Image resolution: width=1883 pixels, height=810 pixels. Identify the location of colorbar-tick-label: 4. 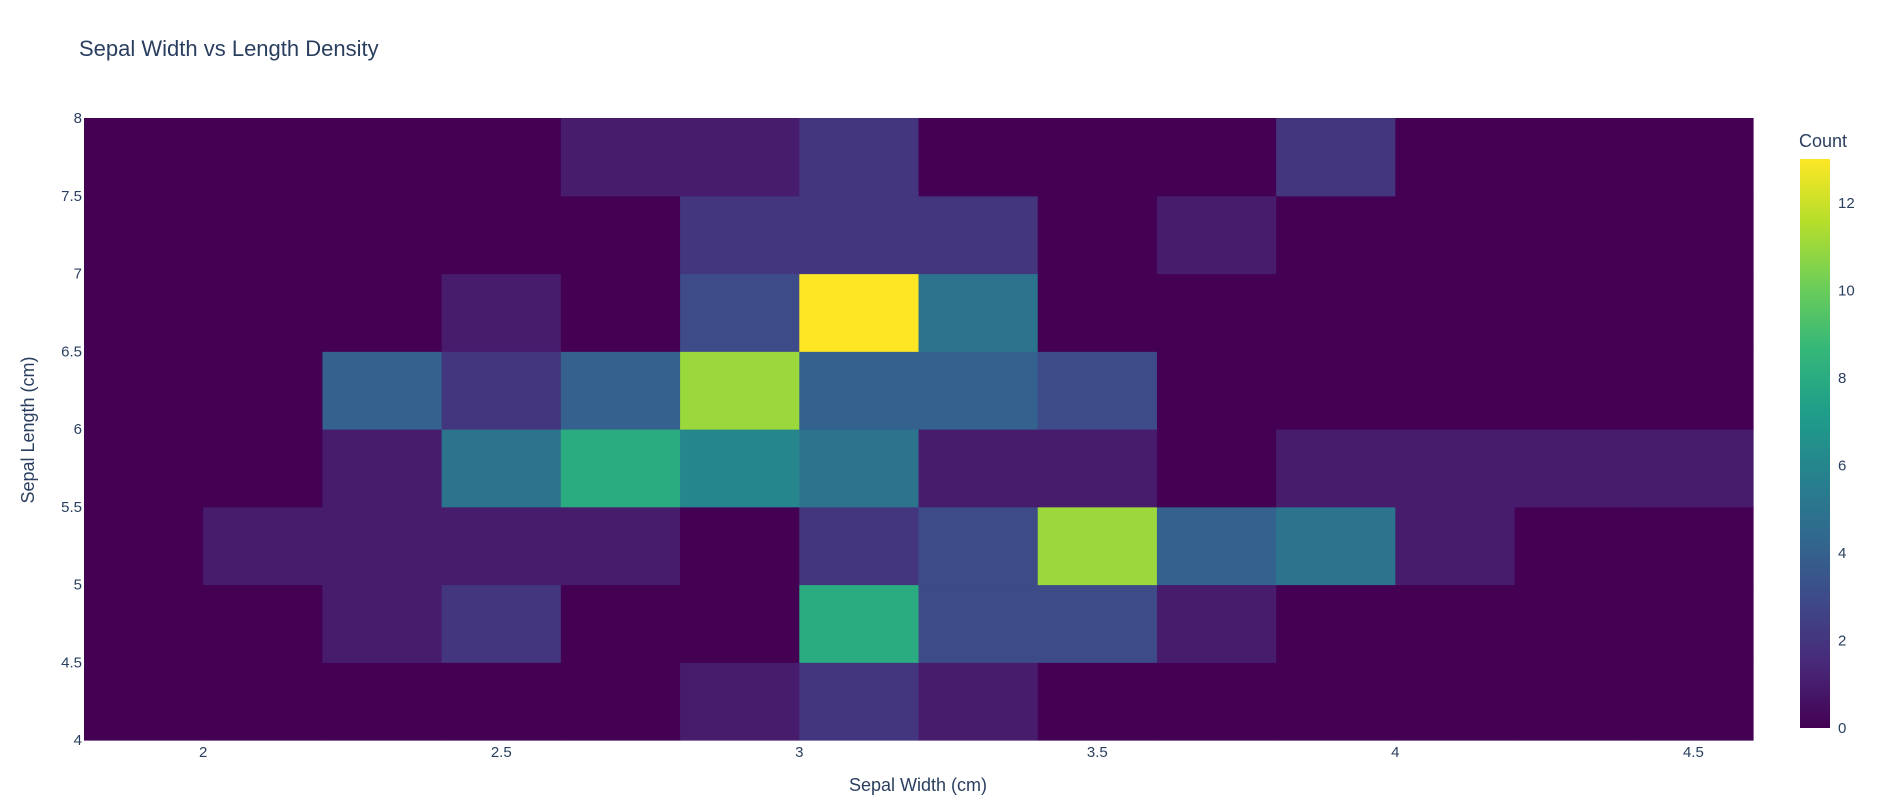
(1842, 553).